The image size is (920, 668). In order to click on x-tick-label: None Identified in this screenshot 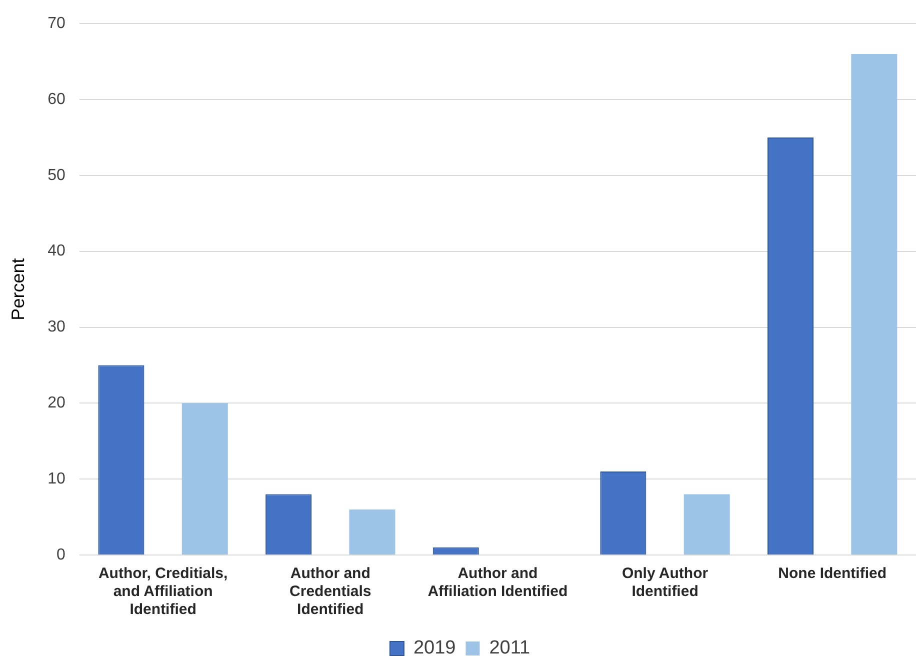, I will do `click(832, 573)`.